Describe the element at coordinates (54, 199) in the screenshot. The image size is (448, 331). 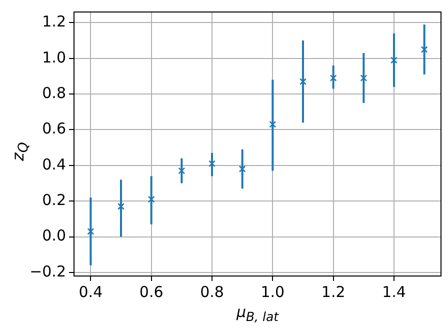
I see `y-tick-label: 0.2` at that location.